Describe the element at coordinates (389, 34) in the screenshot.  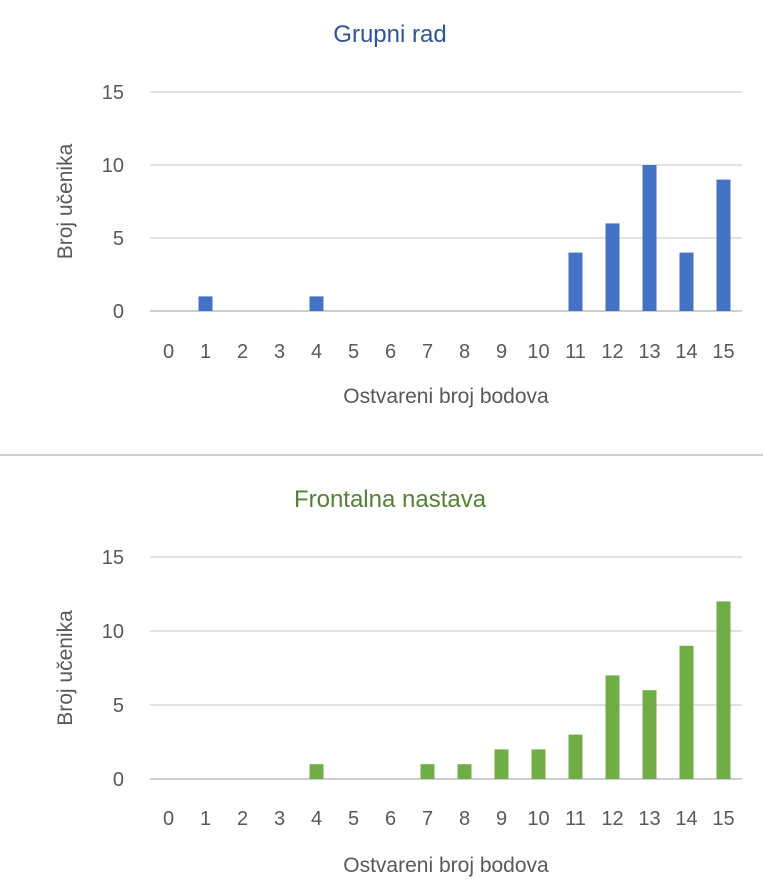
I see `chart-title: Grupni rad` at that location.